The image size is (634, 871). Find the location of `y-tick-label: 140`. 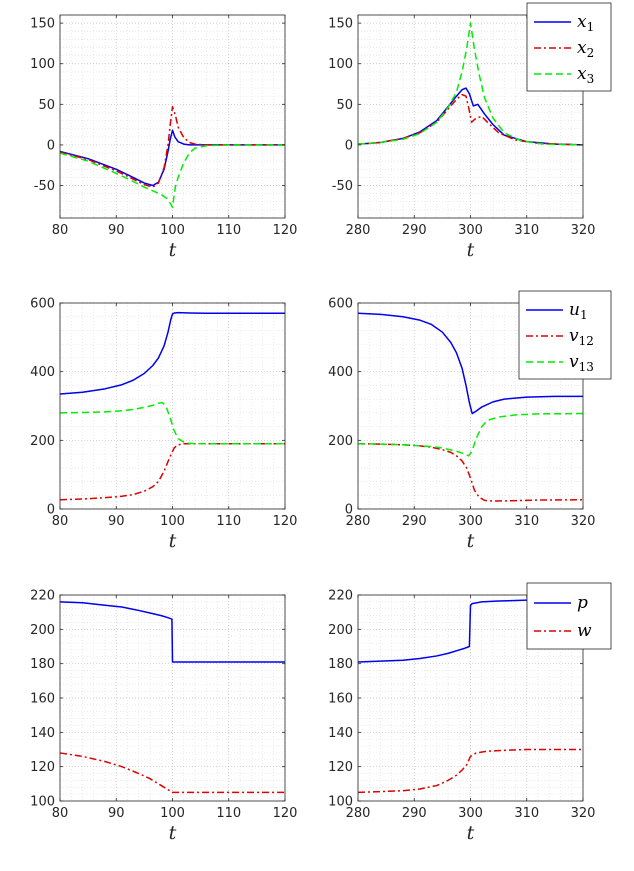

y-tick-label: 140 is located at coordinates (340, 733).